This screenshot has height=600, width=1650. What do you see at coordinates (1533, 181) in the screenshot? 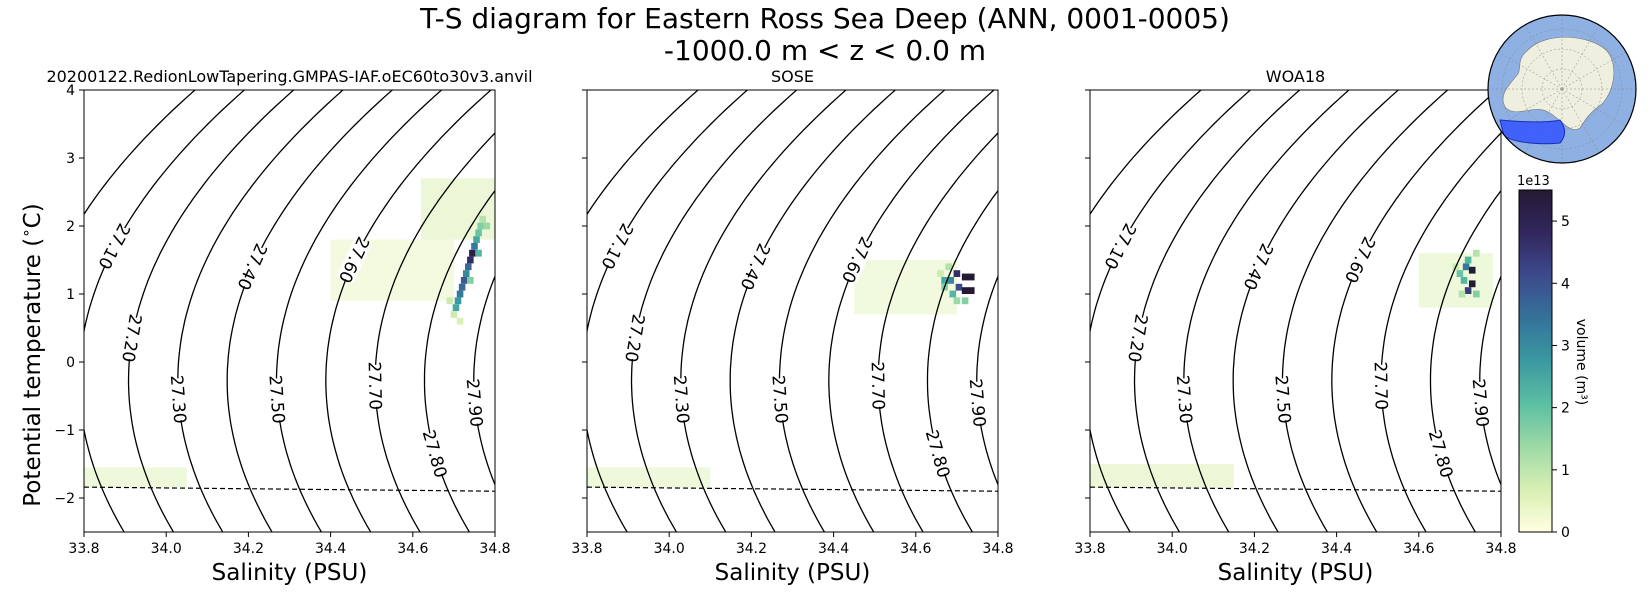
I see `colorbar-multiplier: 1e13` at bounding box center [1533, 181].